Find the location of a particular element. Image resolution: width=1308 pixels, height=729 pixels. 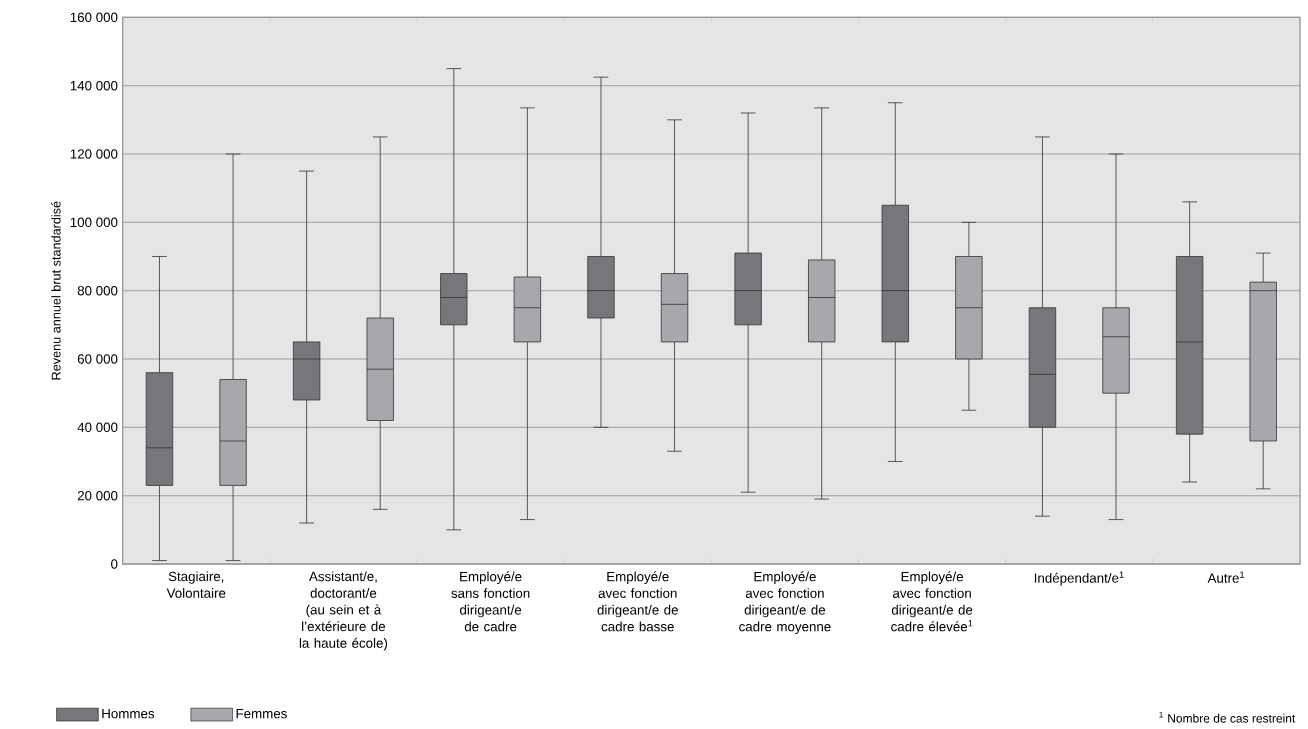

x-tick-label: Indépendant/e$^{1}$ is located at coordinates (1079, 578).